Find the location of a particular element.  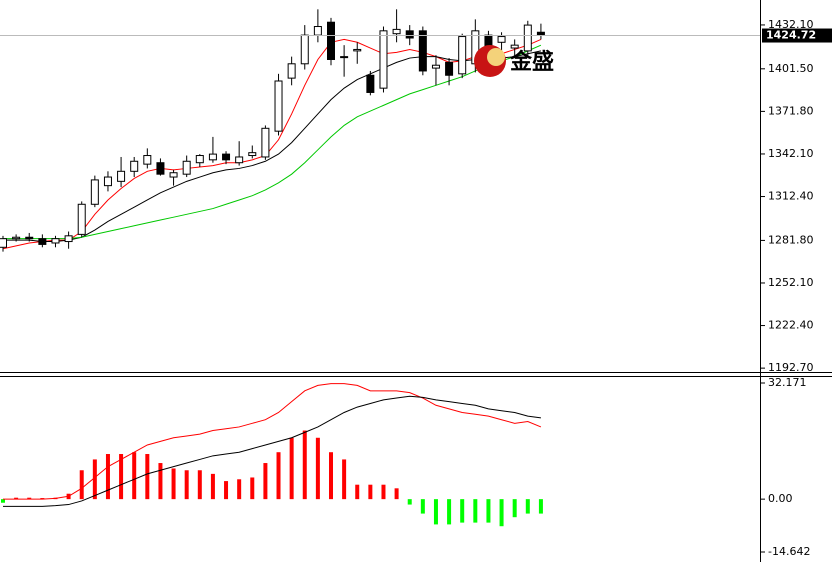

y-tick-label: 32.171 is located at coordinates (787, 382).